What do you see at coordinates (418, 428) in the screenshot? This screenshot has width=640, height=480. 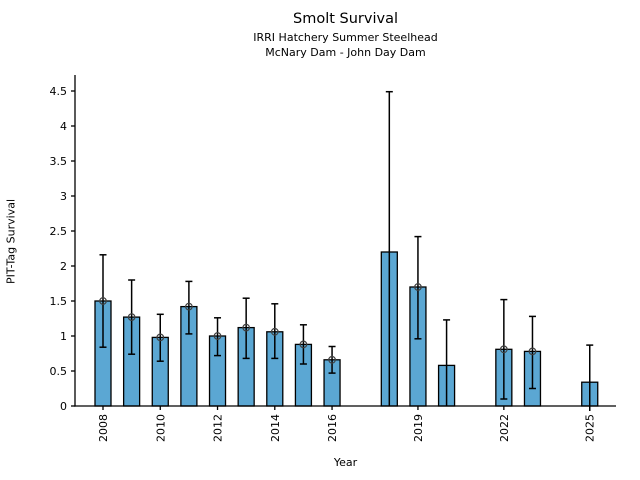 I see `x-tick-label: 2019` at bounding box center [418, 428].